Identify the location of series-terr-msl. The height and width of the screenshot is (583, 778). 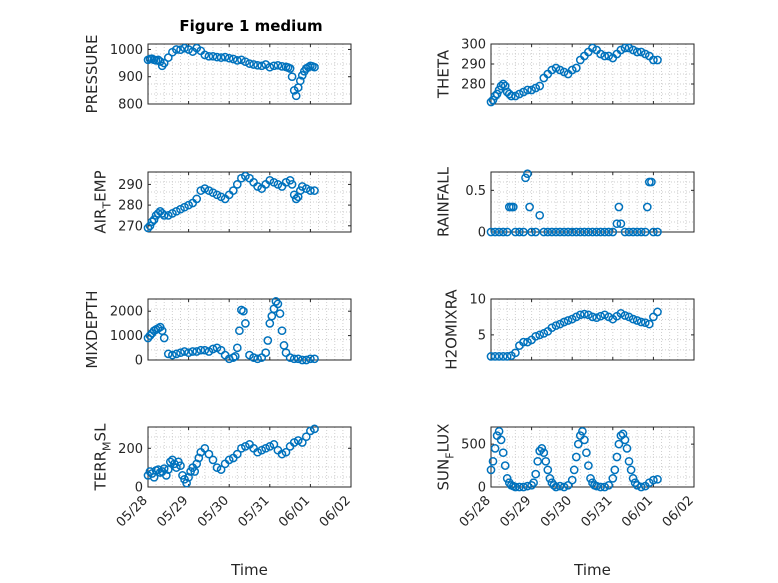
(231, 456).